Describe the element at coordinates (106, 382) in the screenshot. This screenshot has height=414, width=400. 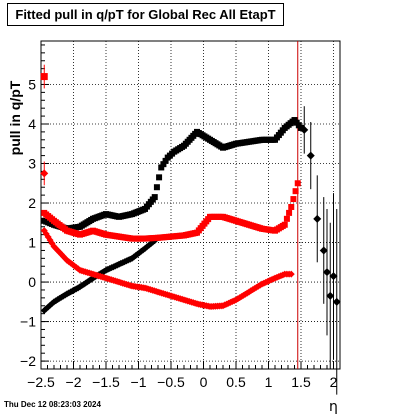
I see `x-tick-label: −1.5` at that location.